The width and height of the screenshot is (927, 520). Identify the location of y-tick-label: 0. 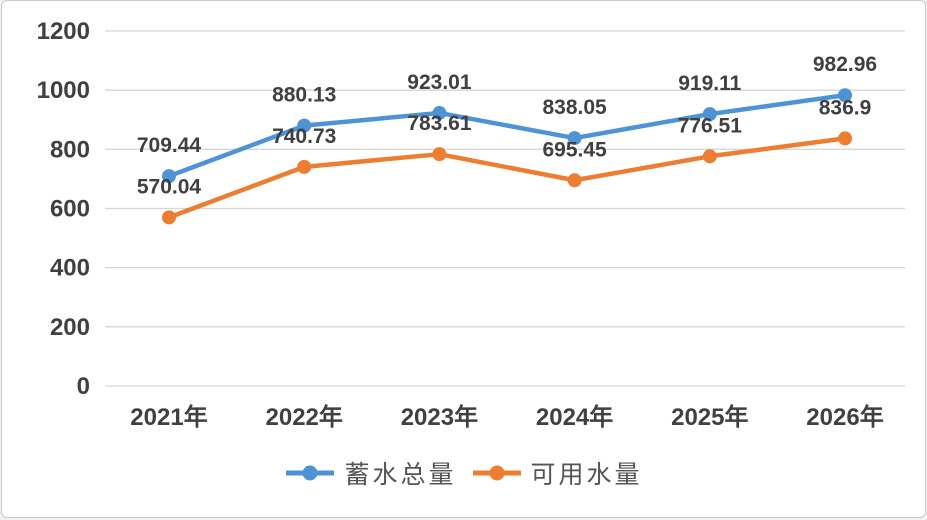
(83, 386).